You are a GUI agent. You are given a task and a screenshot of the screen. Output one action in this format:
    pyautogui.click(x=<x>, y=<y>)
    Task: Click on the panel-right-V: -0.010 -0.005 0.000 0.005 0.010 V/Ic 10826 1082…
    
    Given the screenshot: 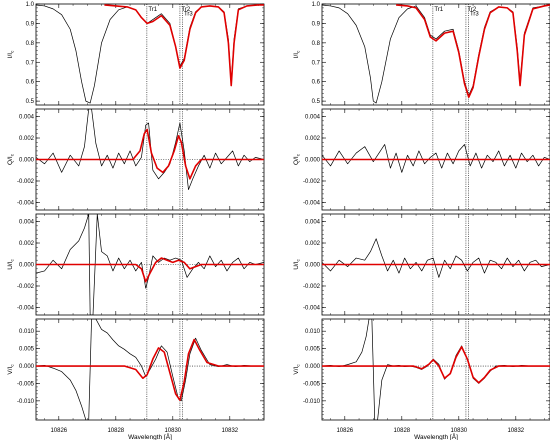 What is the action you would take?
    pyautogui.click(x=421, y=379)
    